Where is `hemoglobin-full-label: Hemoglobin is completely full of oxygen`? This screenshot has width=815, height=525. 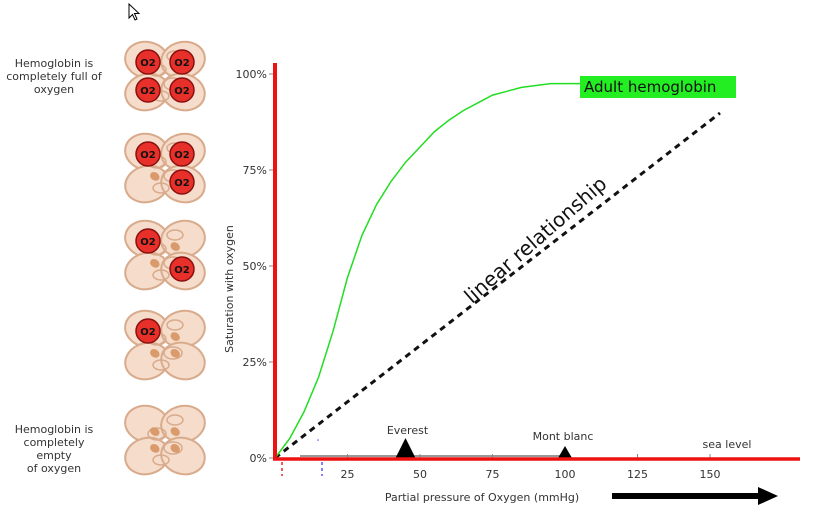
hemoglobin-full-label: Hemoglobin is completely full of oxygen is located at coordinates (54, 76).